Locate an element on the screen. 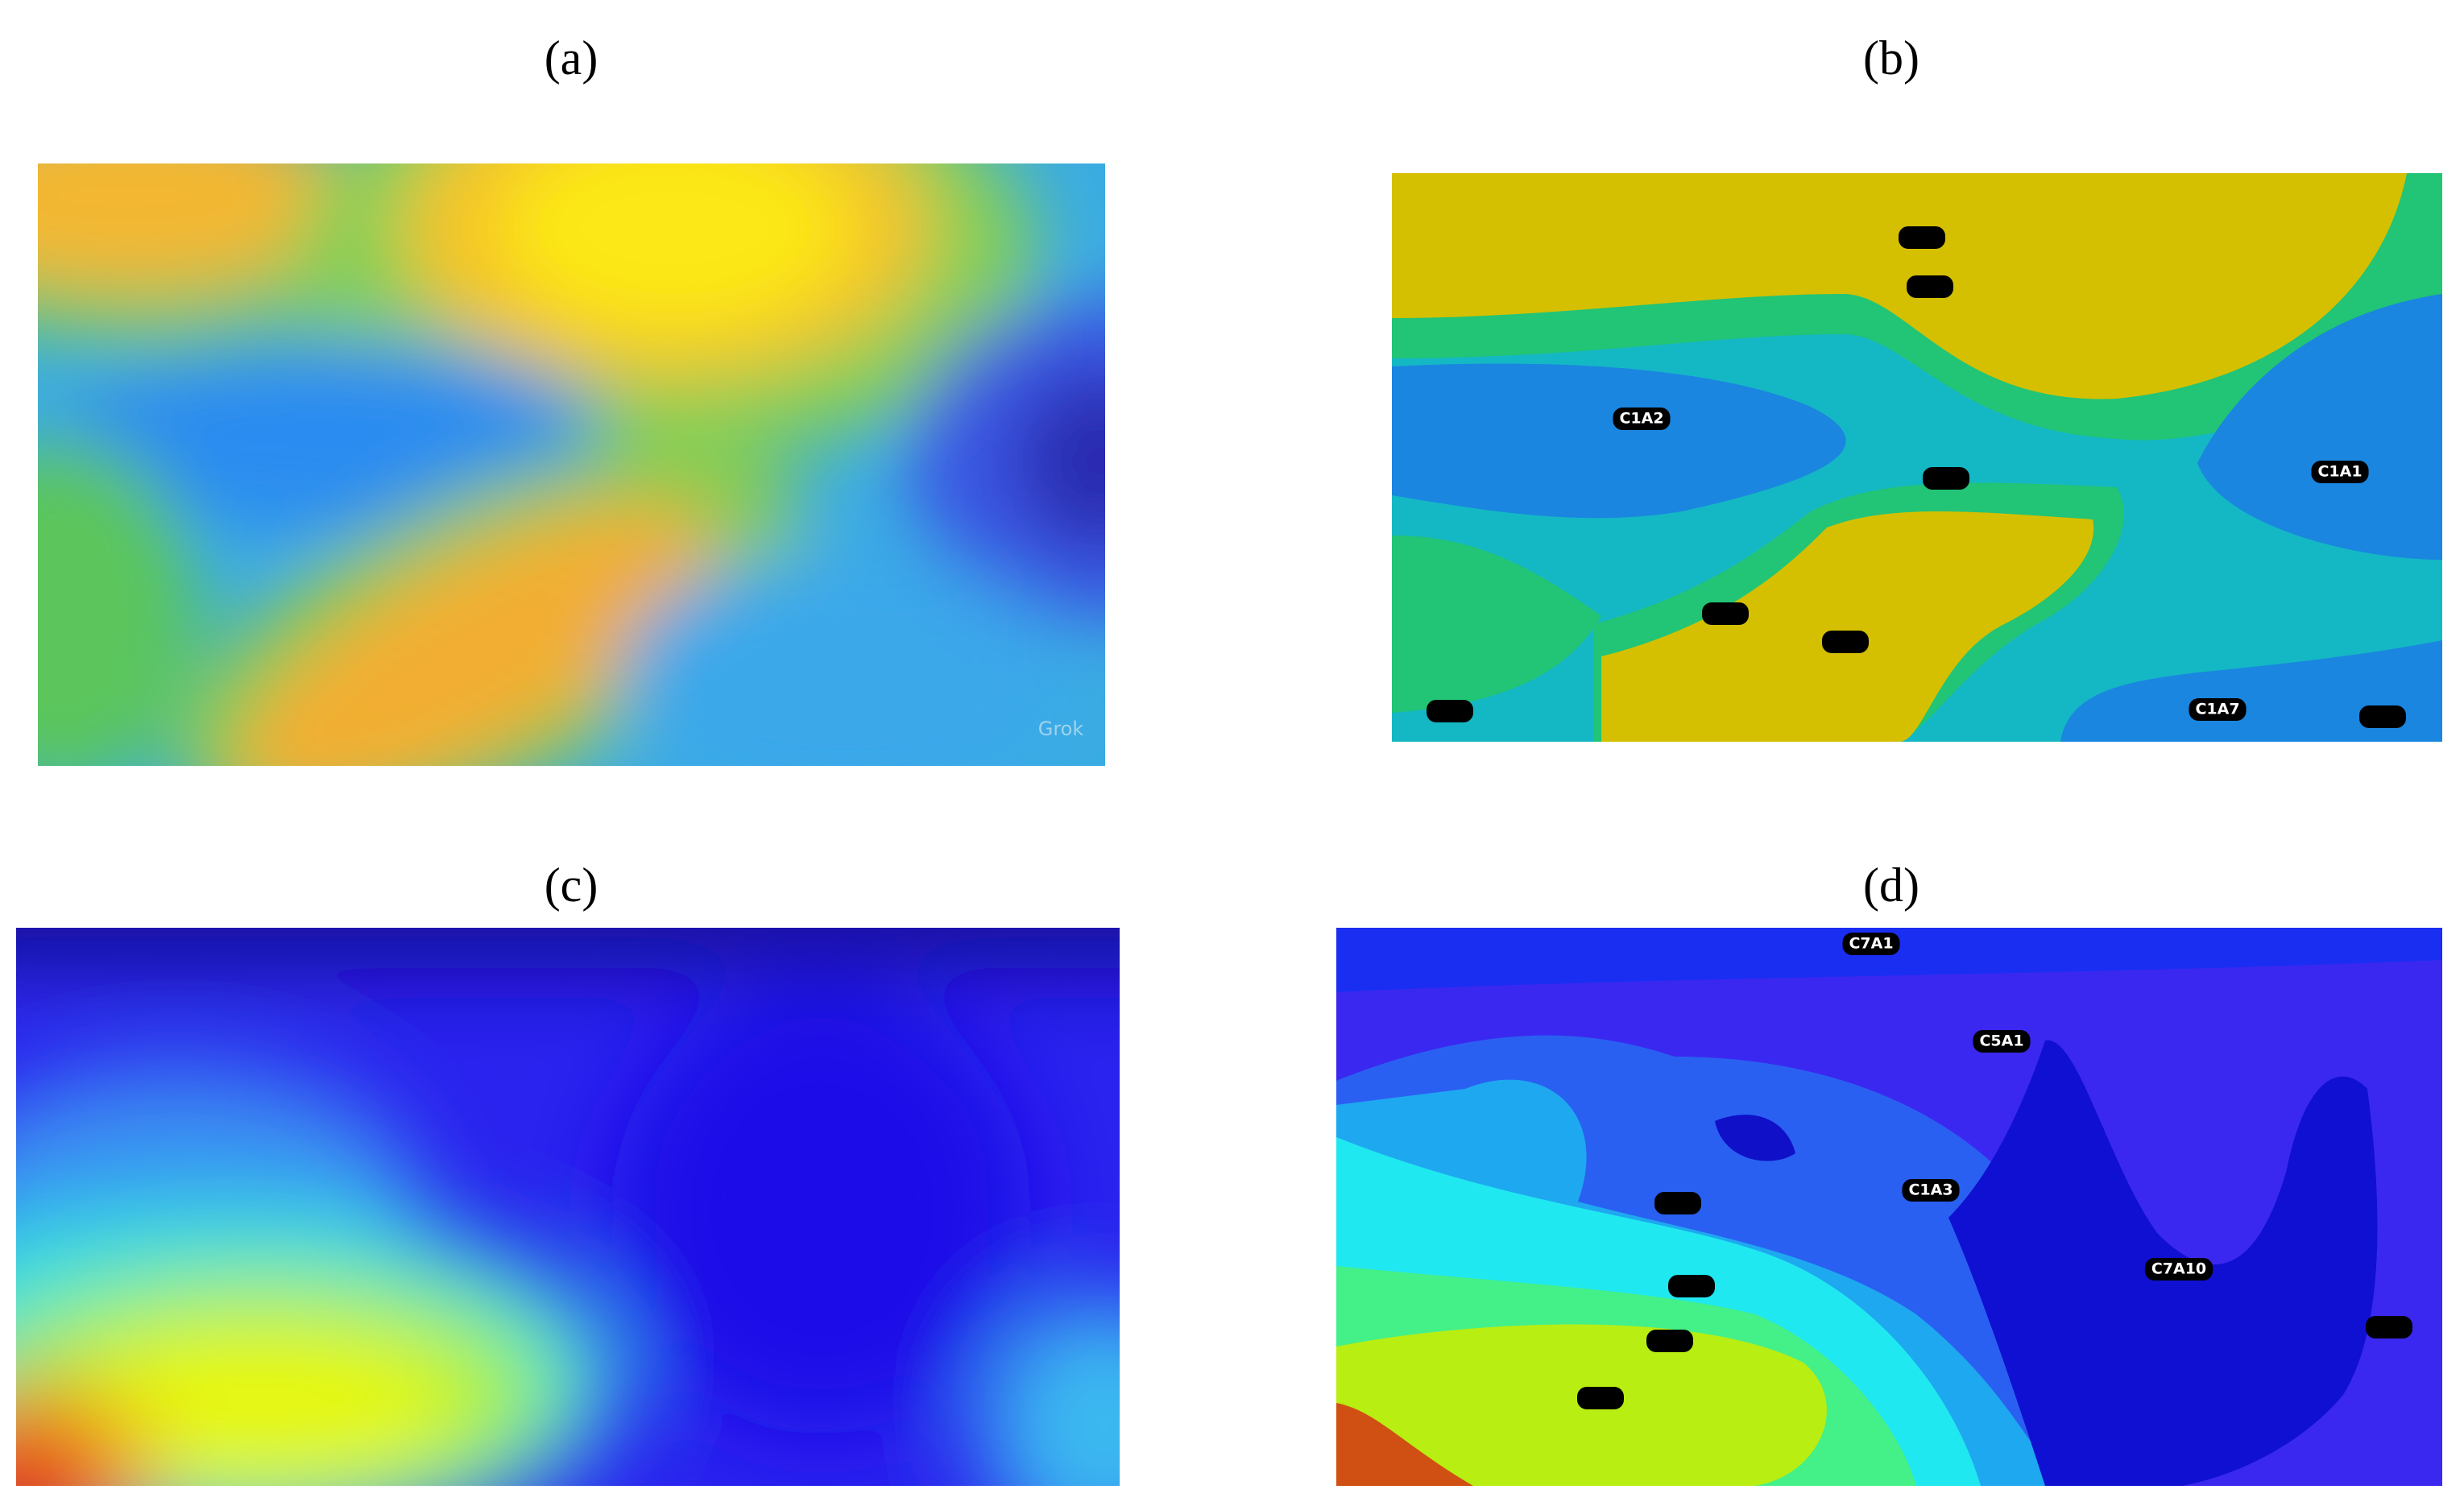 The width and height of the screenshot is (2464, 1506). annotation: C7A1 is located at coordinates (1871, 944).